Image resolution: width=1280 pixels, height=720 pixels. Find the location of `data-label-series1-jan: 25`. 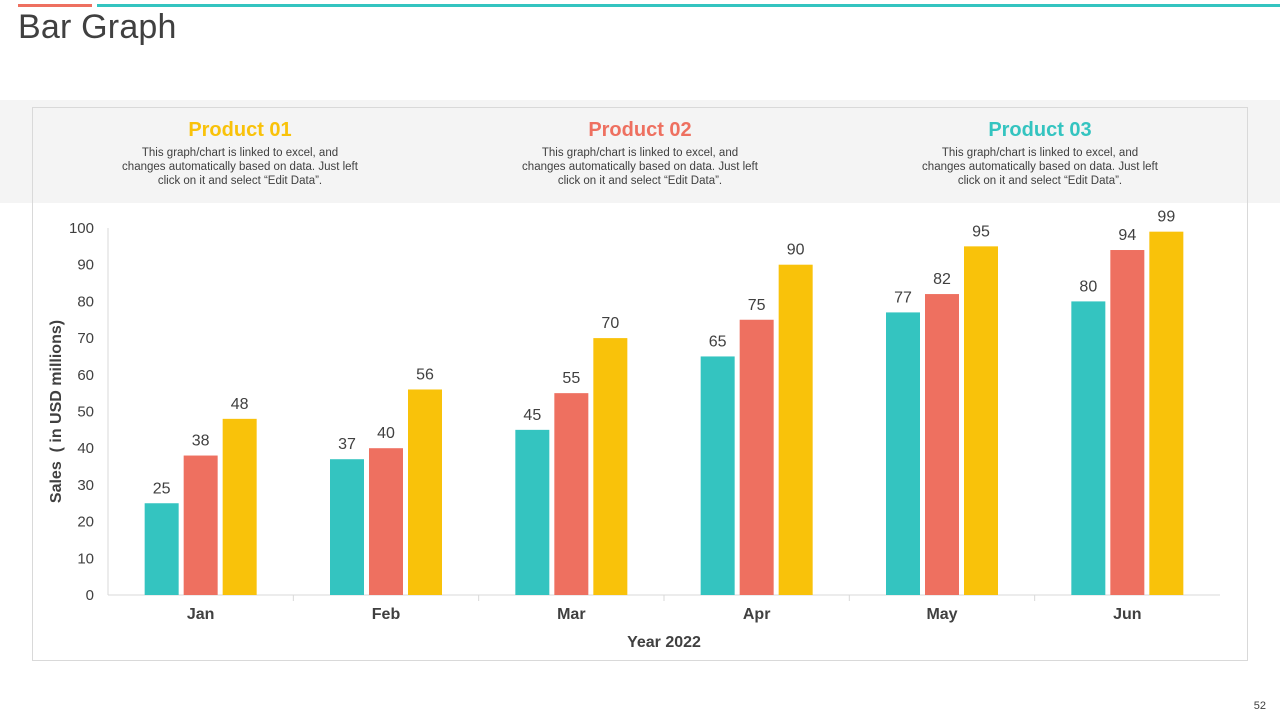

data-label-series1-jan: 25 is located at coordinates (162, 488).